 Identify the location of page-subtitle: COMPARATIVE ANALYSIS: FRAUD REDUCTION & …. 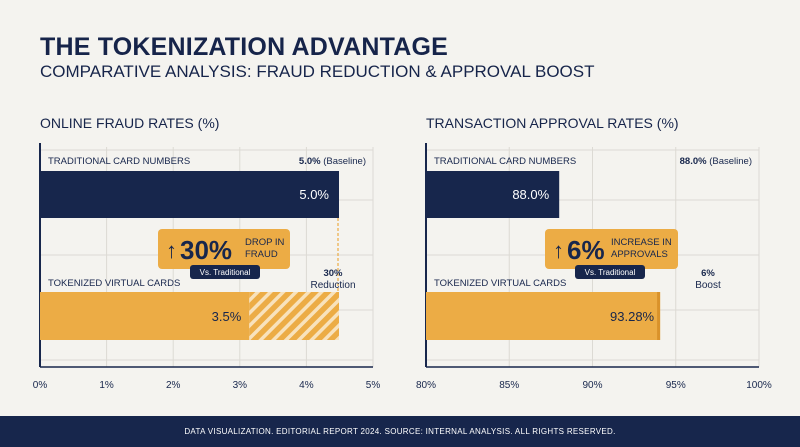
(317, 71).